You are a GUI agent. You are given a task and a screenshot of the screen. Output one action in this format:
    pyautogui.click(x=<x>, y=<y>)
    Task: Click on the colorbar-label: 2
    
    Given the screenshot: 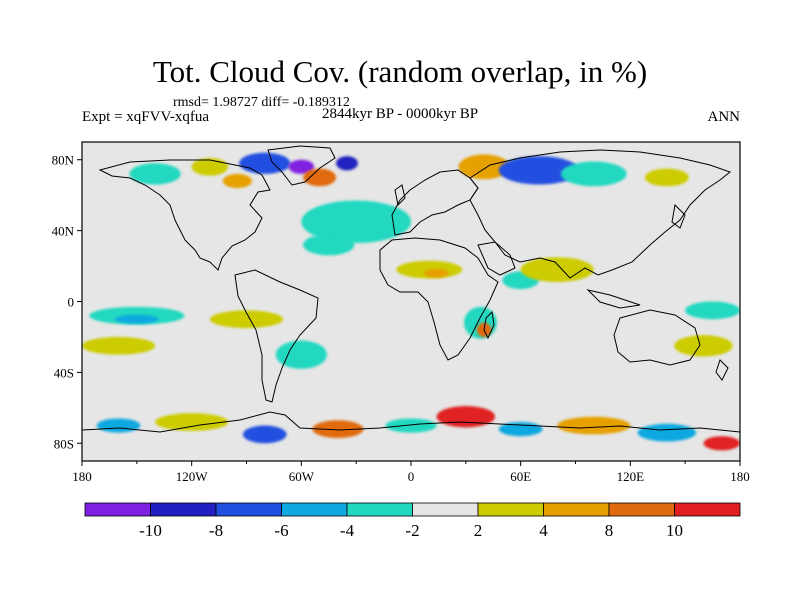 What is the action you would take?
    pyautogui.click(x=478, y=530)
    